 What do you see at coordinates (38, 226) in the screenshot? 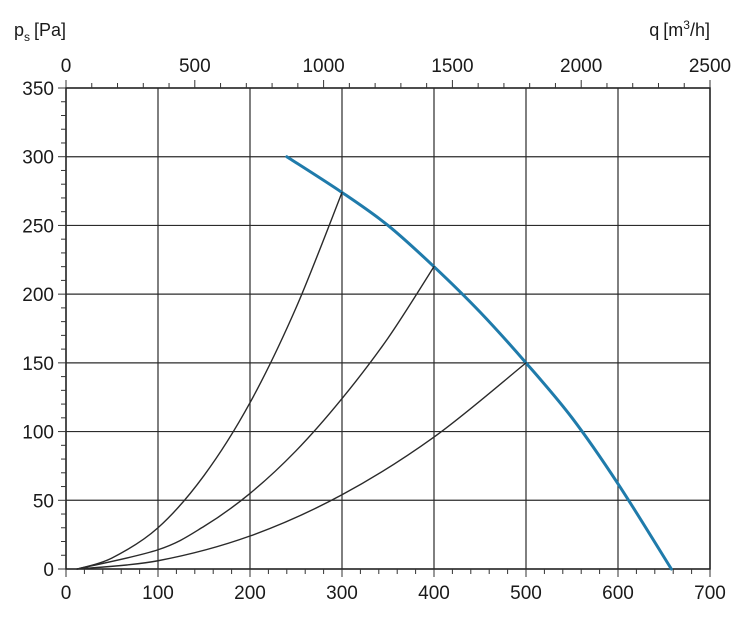
I see `y-tick-label: 250` at bounding box center [38, 226].